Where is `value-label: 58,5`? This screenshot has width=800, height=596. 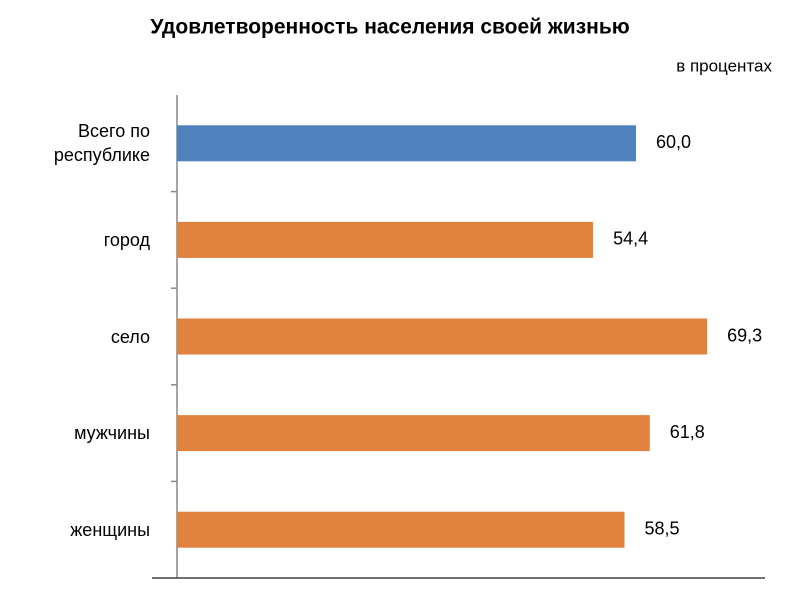 value-label: 58,5 is located at coordinates (662, 528).